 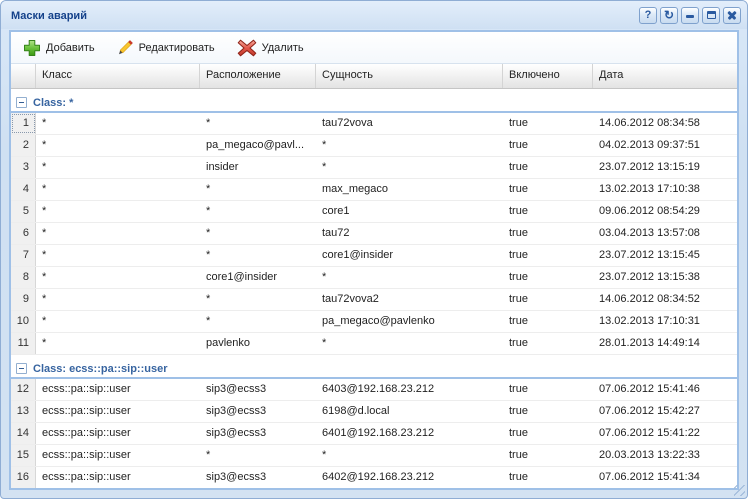 I want to click on row-number-cell: 14, so click(x=23, y=433).